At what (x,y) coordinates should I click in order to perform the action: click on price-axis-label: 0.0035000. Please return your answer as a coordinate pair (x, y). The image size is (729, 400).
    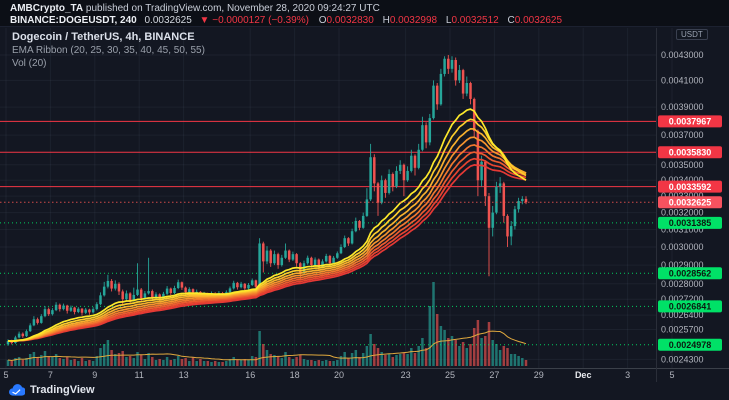
    Looking at the image, I should click on (682, 165).